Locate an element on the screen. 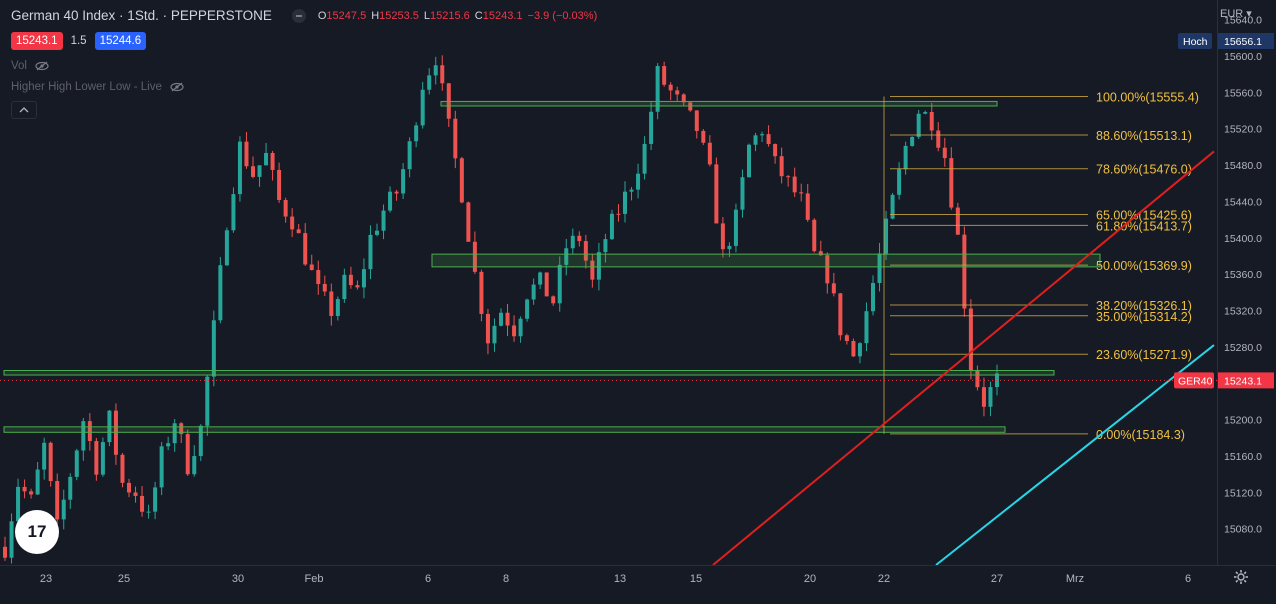 This screenshot has height=604, width=1276. trendline-cyan is located at coordinates (1075, 455).